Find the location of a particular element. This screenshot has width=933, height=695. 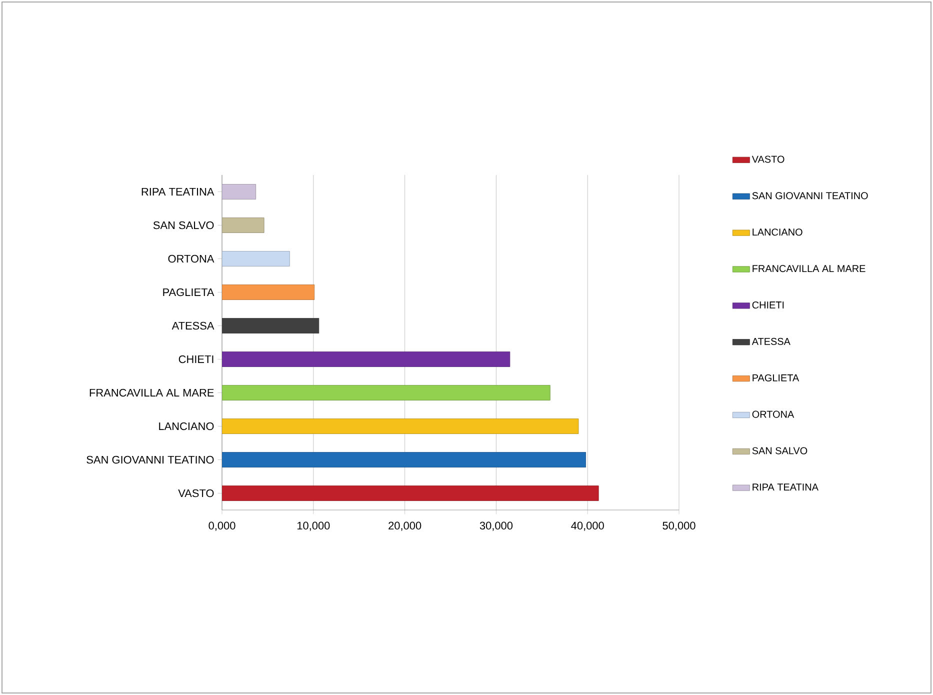

x-tick-label: 40,000 is located at coordinates (587, 526).